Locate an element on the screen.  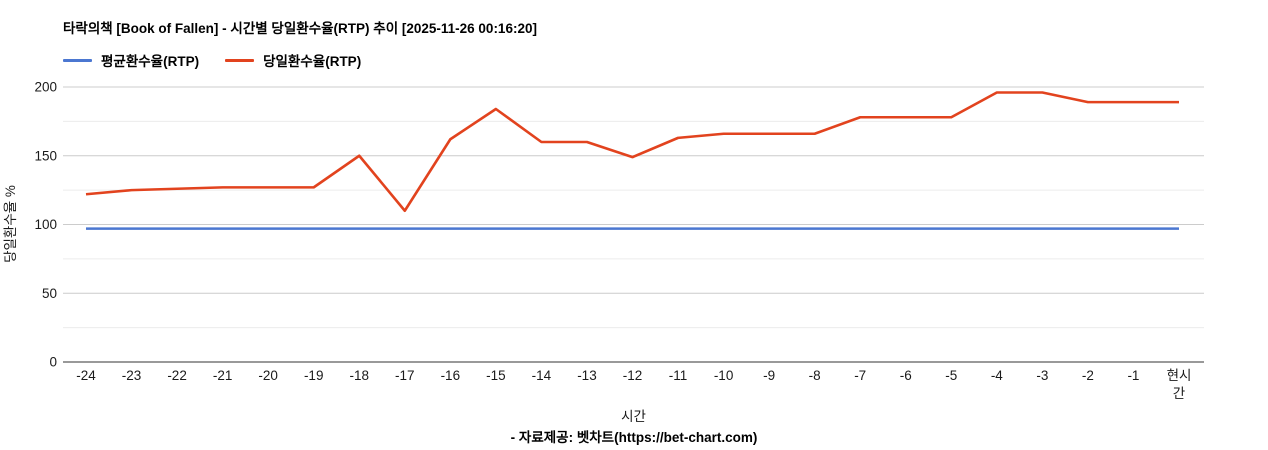
x-tick-label: -4 is located at coordinates (997, 375).